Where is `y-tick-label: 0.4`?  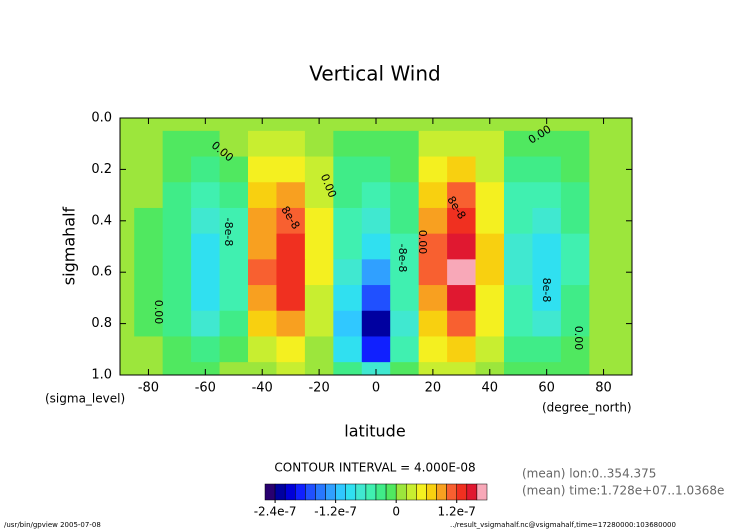
y-tick-label: 0.4 is located at coordinates (101, 220).